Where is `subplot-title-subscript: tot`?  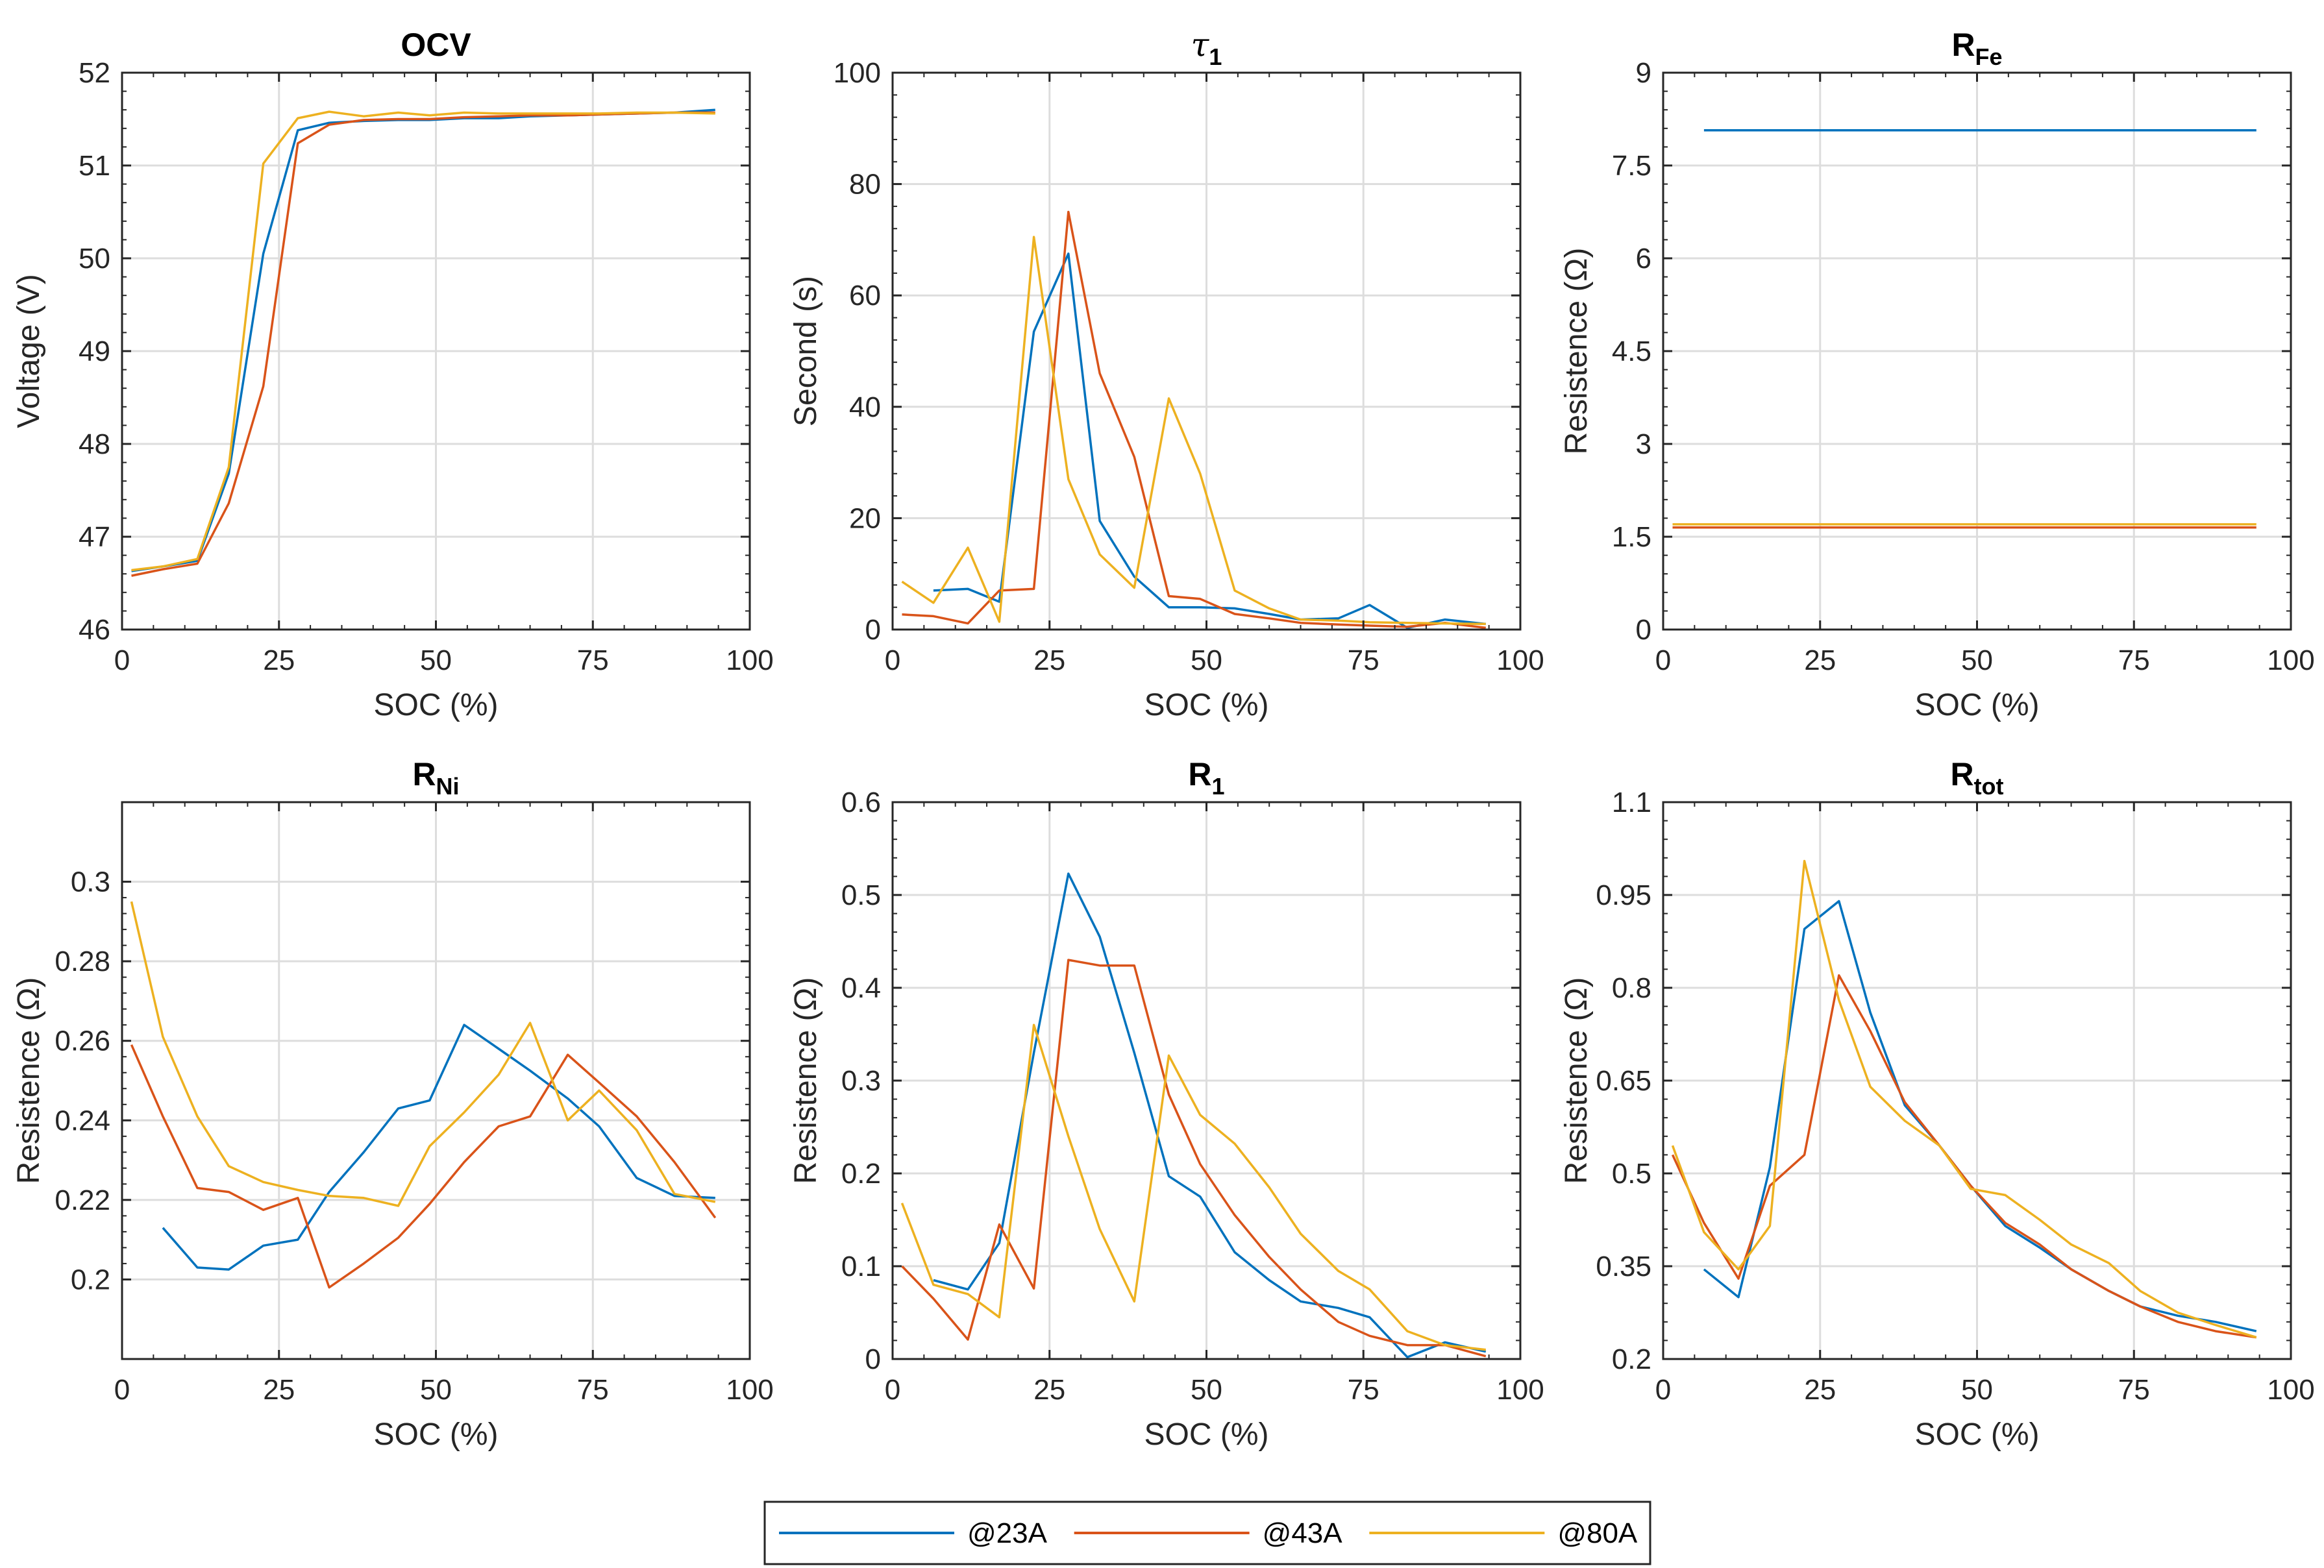 subplot-title-subscript: tot is located at coordinates (1989, 786).